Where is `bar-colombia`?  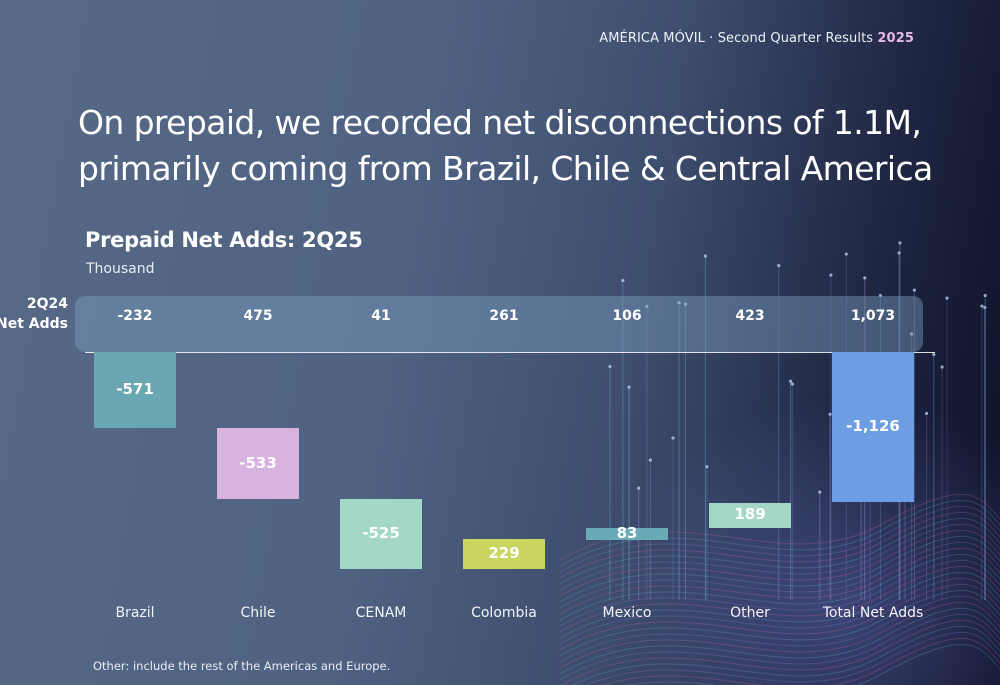 bar-colombia is located at coordinates (504, 554).